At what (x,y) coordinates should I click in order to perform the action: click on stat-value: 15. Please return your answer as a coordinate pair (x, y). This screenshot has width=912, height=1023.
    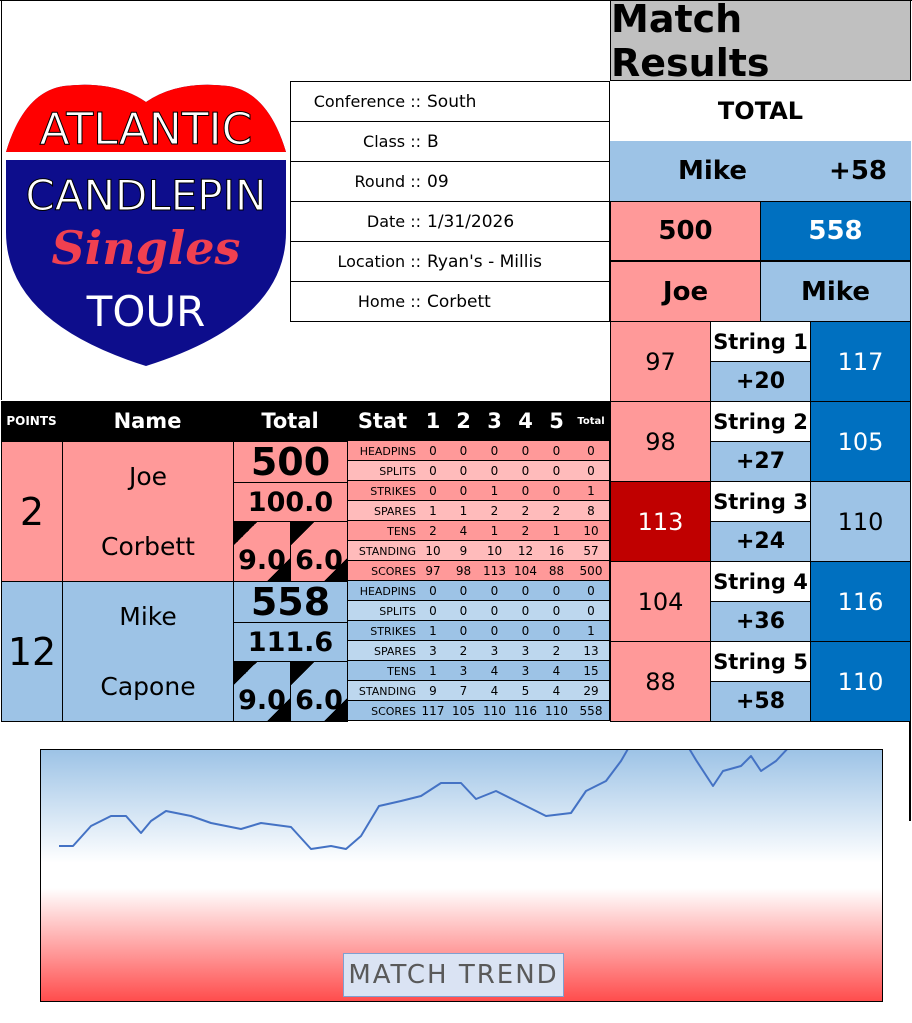
    Looking at the image, I should click on (591, 671).